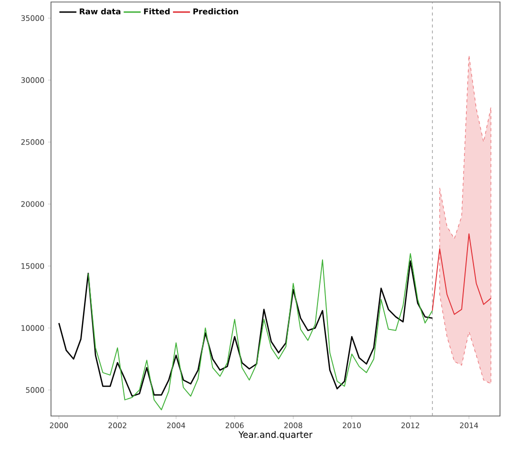  Describe the element at coordinates (275, 435) in the screenshot. I see `x-axis-title: Year.and.quarter` at that location.